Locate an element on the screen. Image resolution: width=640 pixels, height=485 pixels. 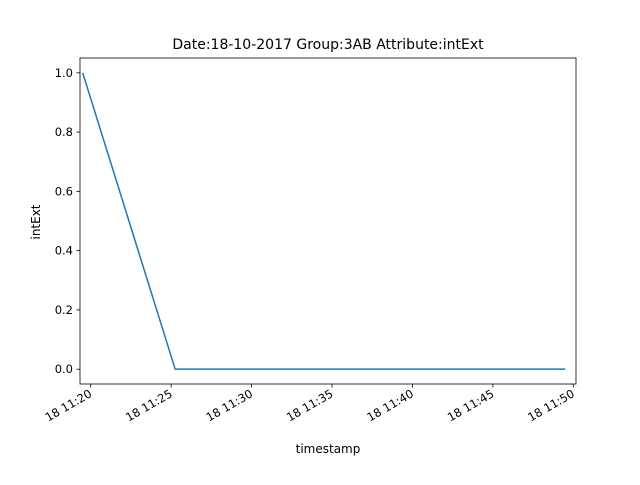
y-axis: 0.0 0.2 0.4 0.6 0.8 1.0 is located at coordinates (67, 221).